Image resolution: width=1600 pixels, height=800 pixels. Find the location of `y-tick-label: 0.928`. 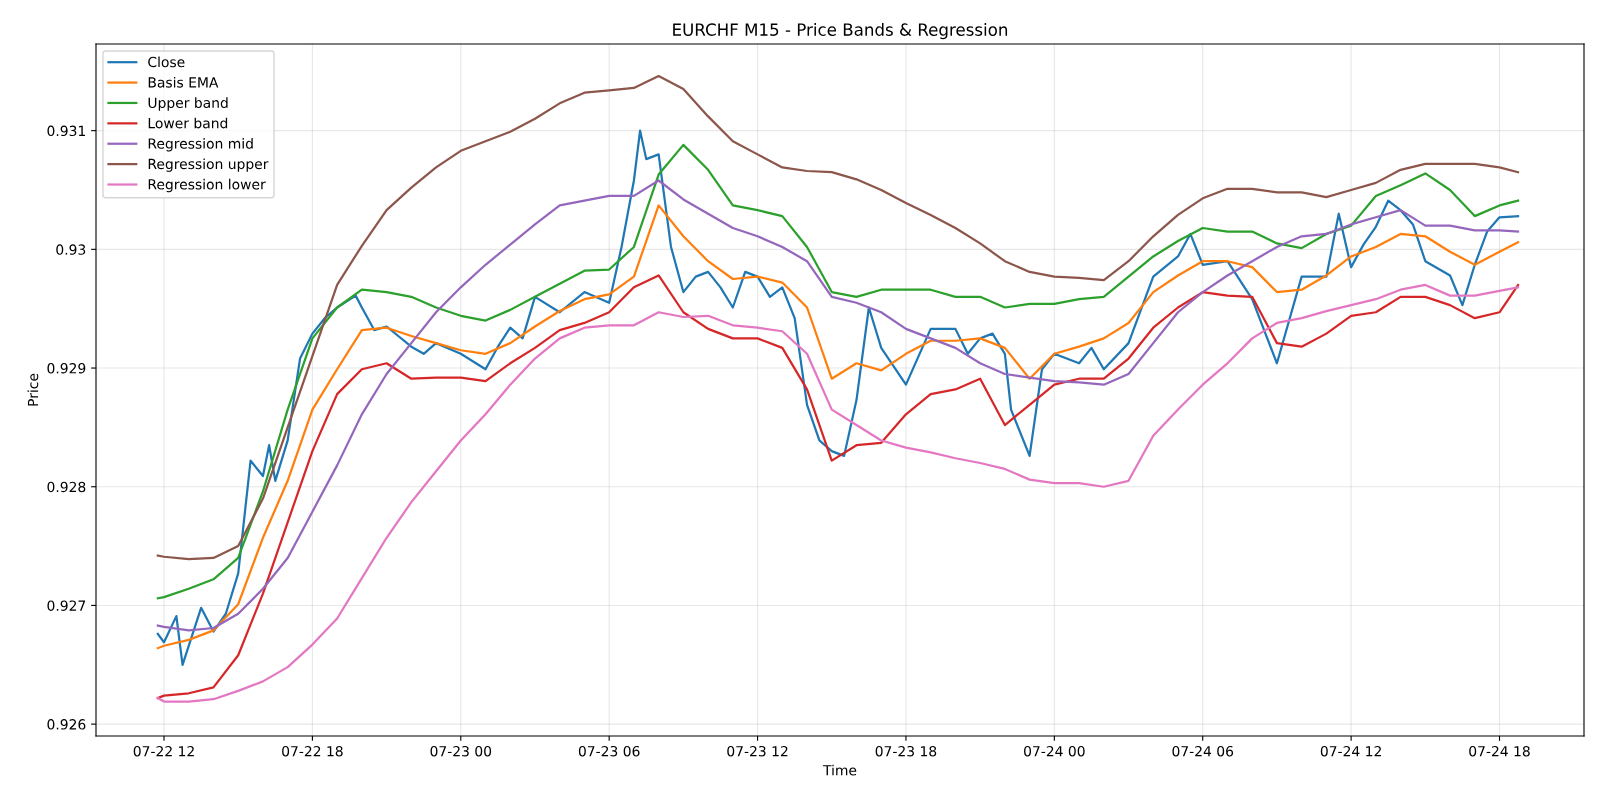

y-tick-label: 0.928 is located at coordinates (66, 487).